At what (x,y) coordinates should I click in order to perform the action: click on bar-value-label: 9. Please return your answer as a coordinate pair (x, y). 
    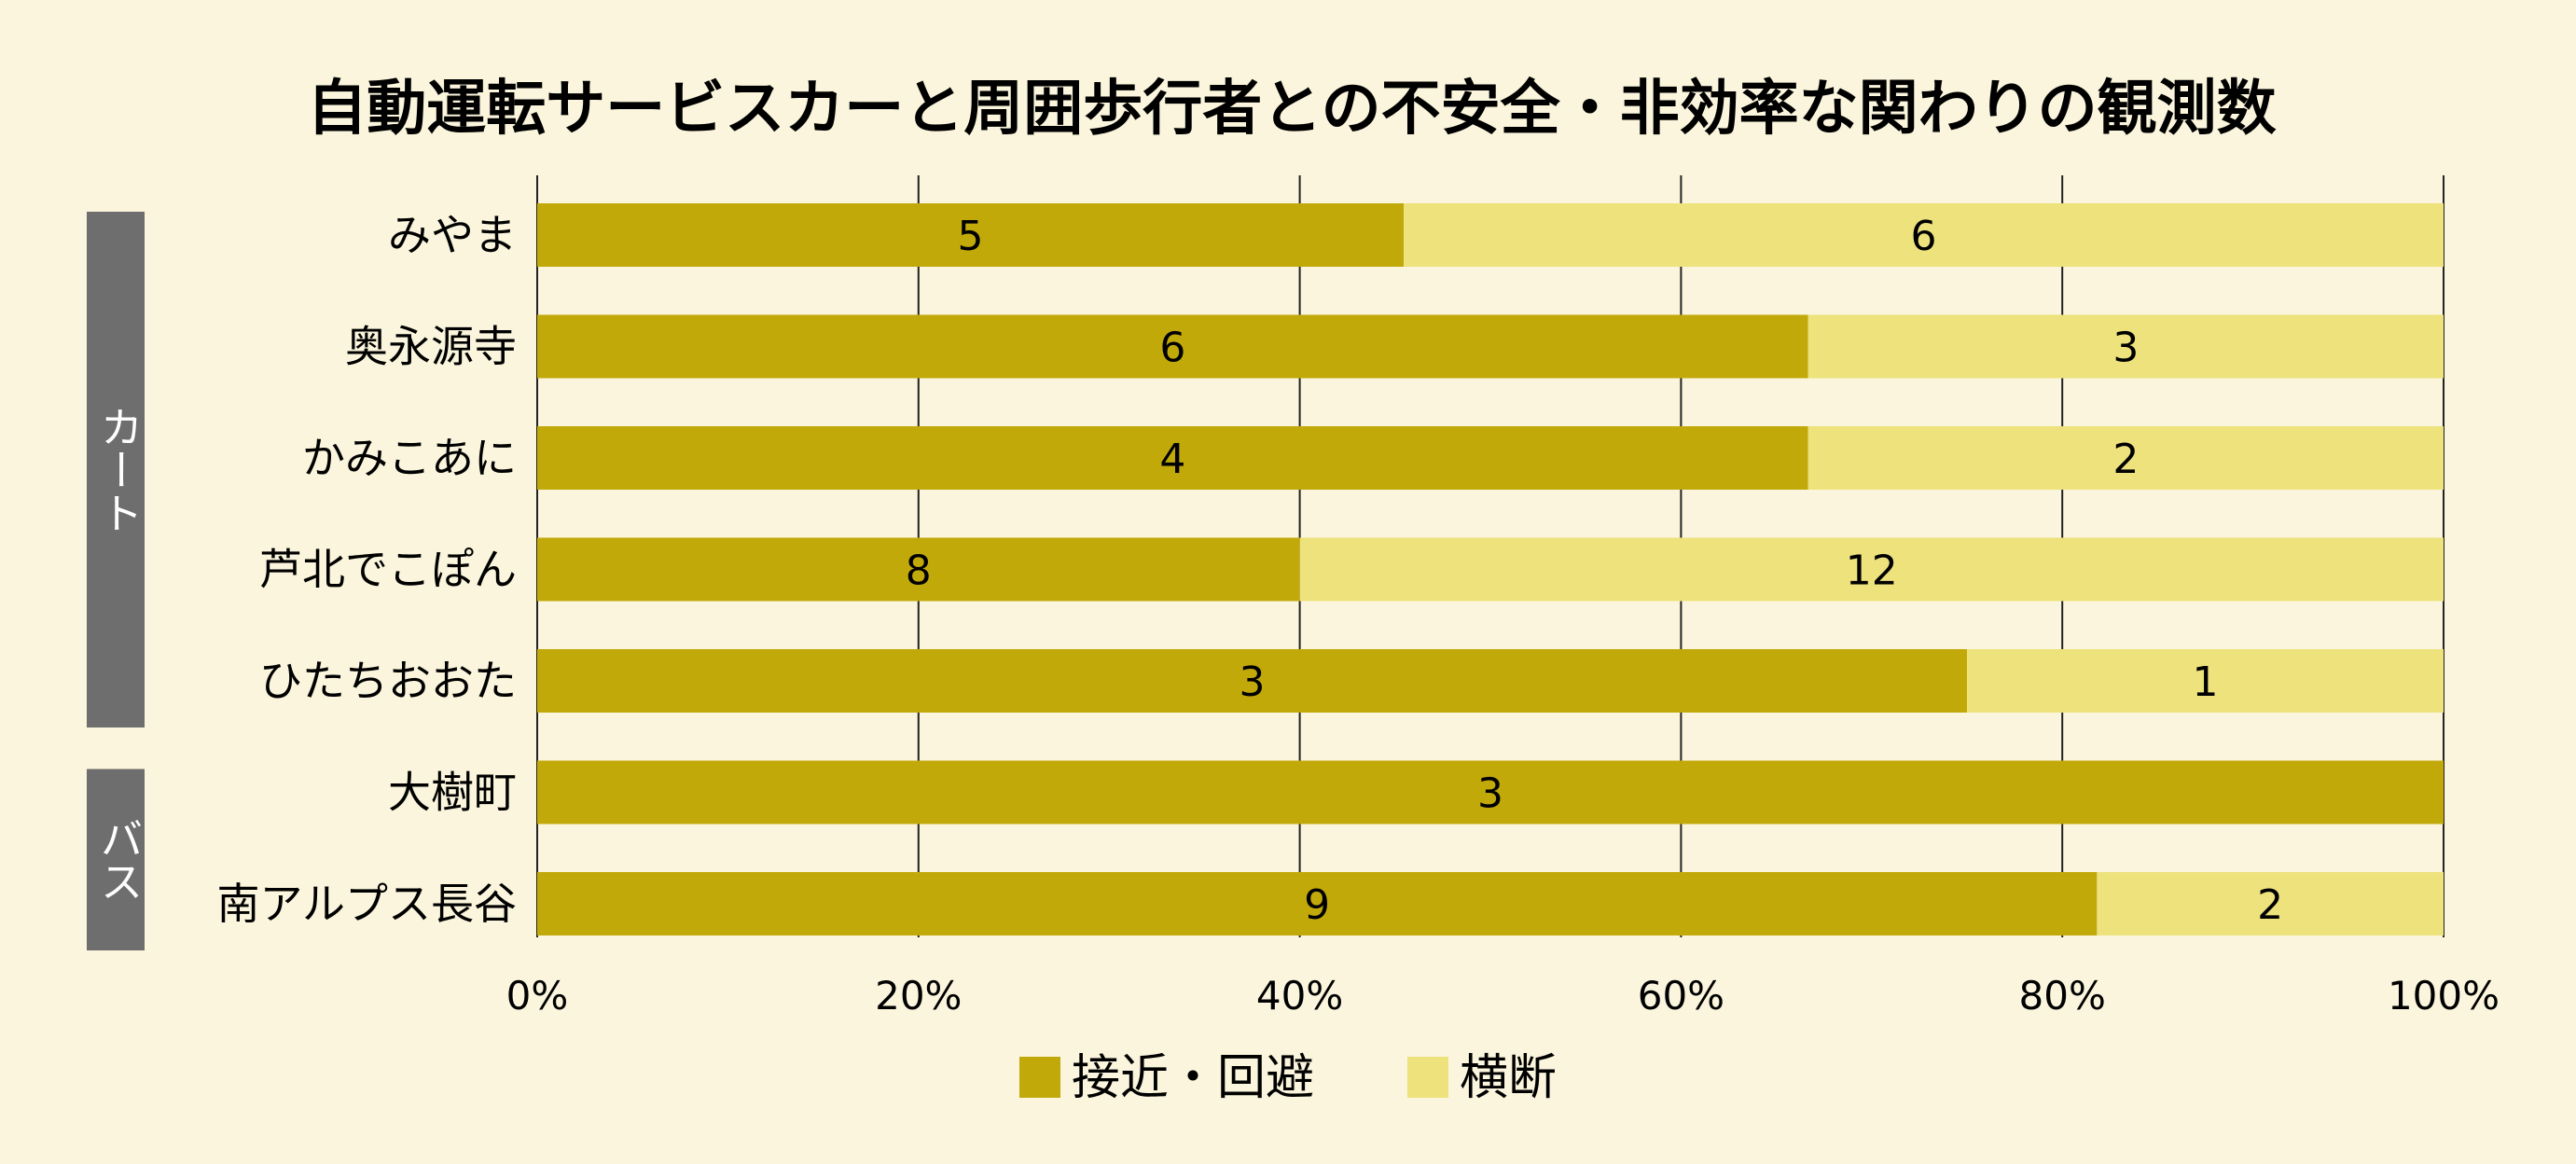
    Looking at the image, I should click on (1317, 905).